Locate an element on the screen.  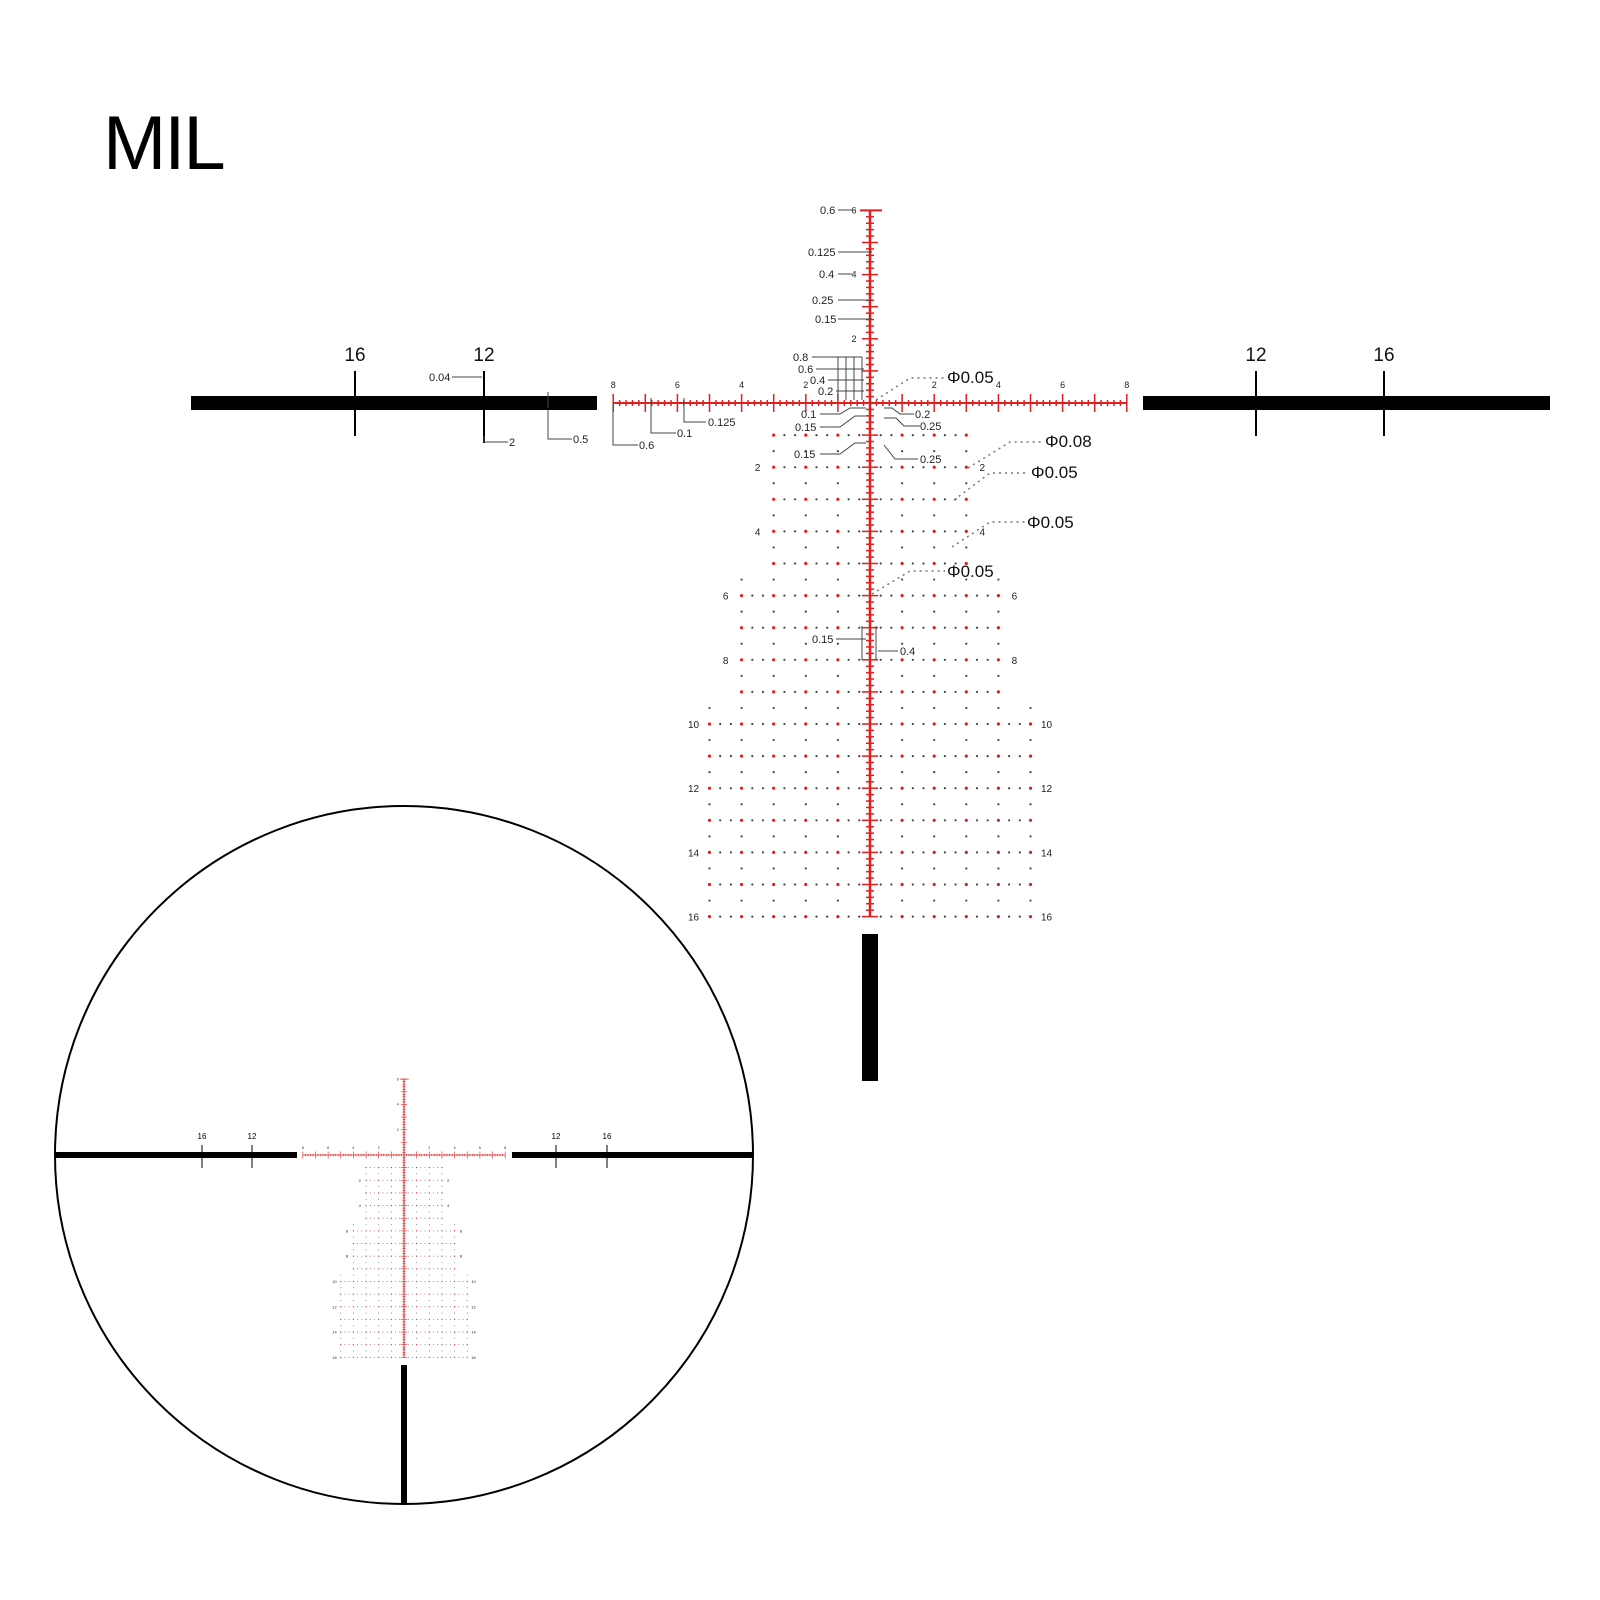
bottom-thick-post is located at coordinates (870, 1007).